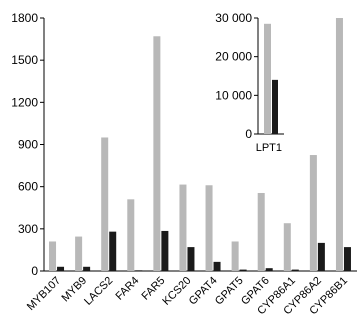 This screenshot has width=357, height=328. Describe the element at coordinates (24, 60) in the screenshot. I see `y-tick-label: 1500` at that location.